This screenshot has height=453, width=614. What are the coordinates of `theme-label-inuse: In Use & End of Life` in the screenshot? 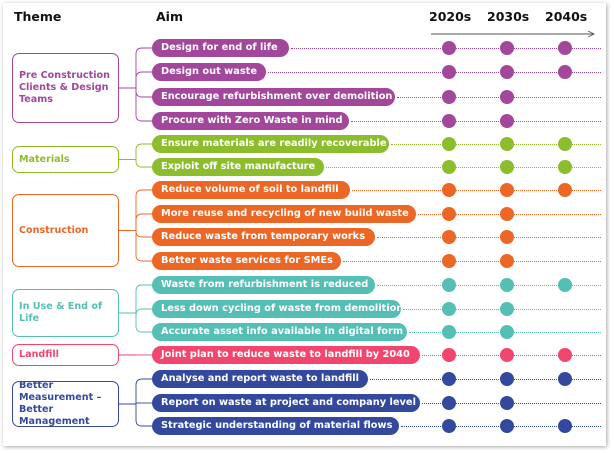 It's located at (61, 312).